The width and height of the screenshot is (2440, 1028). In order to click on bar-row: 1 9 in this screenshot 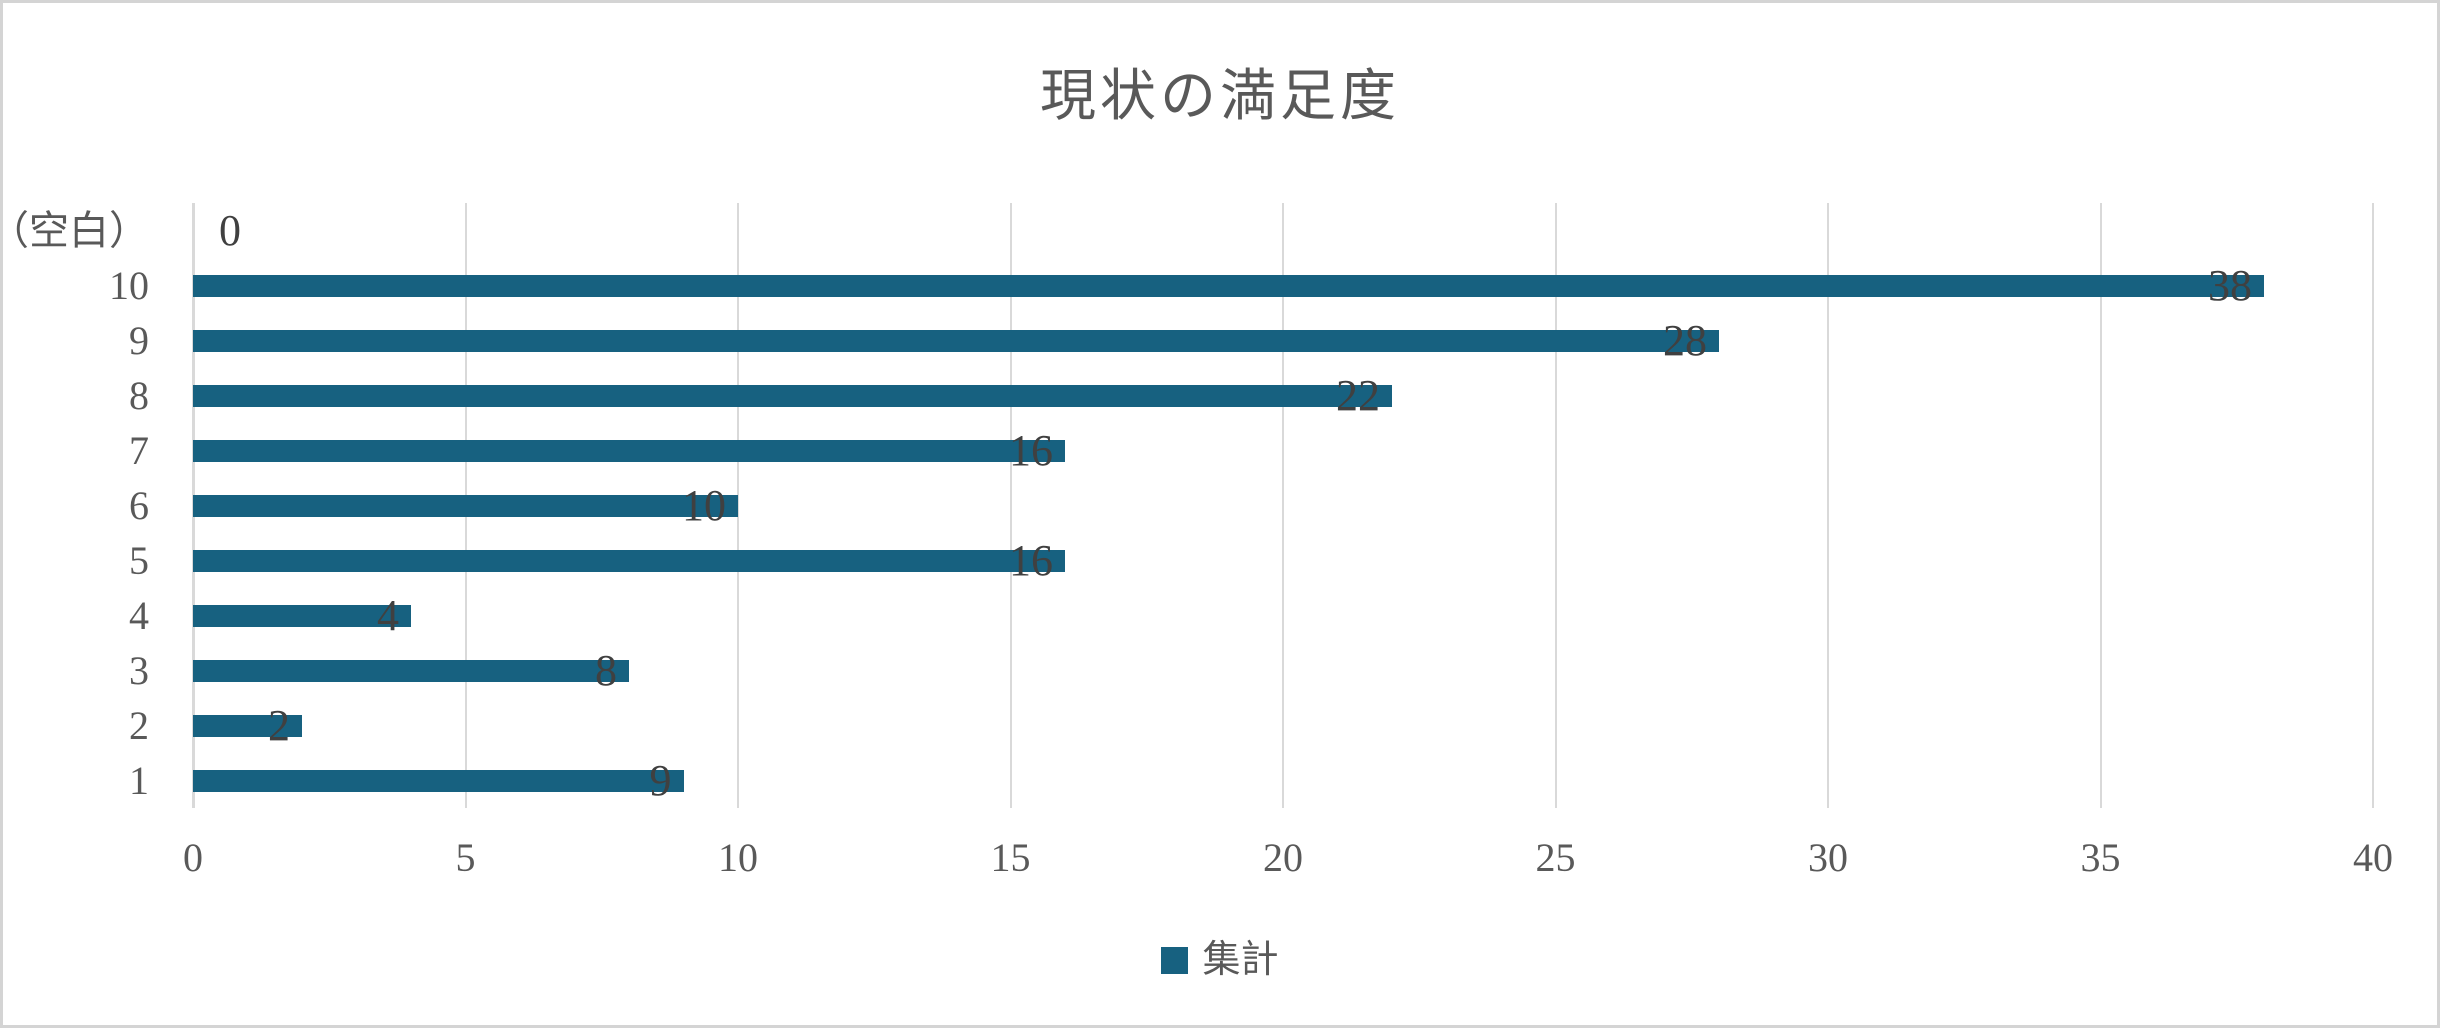, I will do `click(1251, 780)`.